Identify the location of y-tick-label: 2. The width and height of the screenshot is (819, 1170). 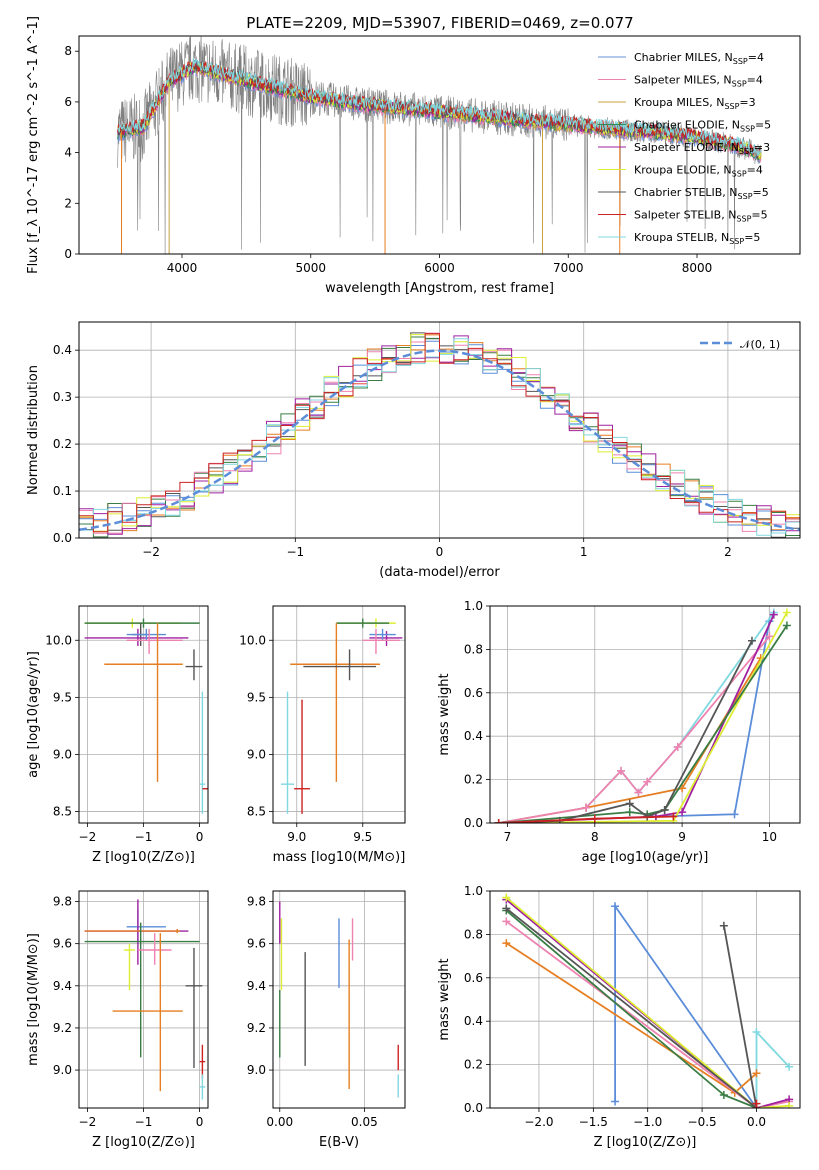
(68, 203).